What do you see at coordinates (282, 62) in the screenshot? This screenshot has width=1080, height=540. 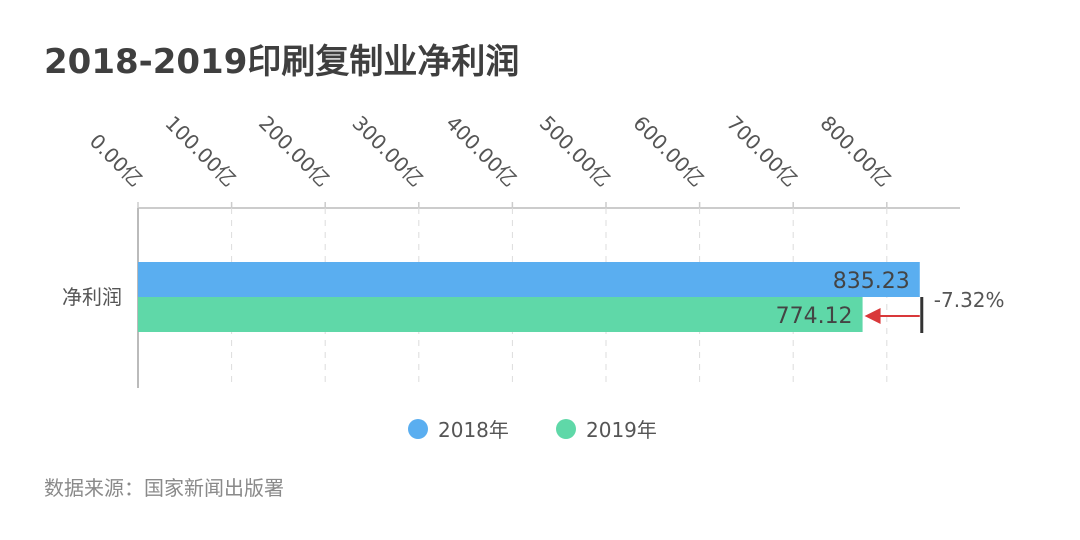 I see `chart-title: 2018-2019印刷复制业净利润` at bounding box center [282, 62].